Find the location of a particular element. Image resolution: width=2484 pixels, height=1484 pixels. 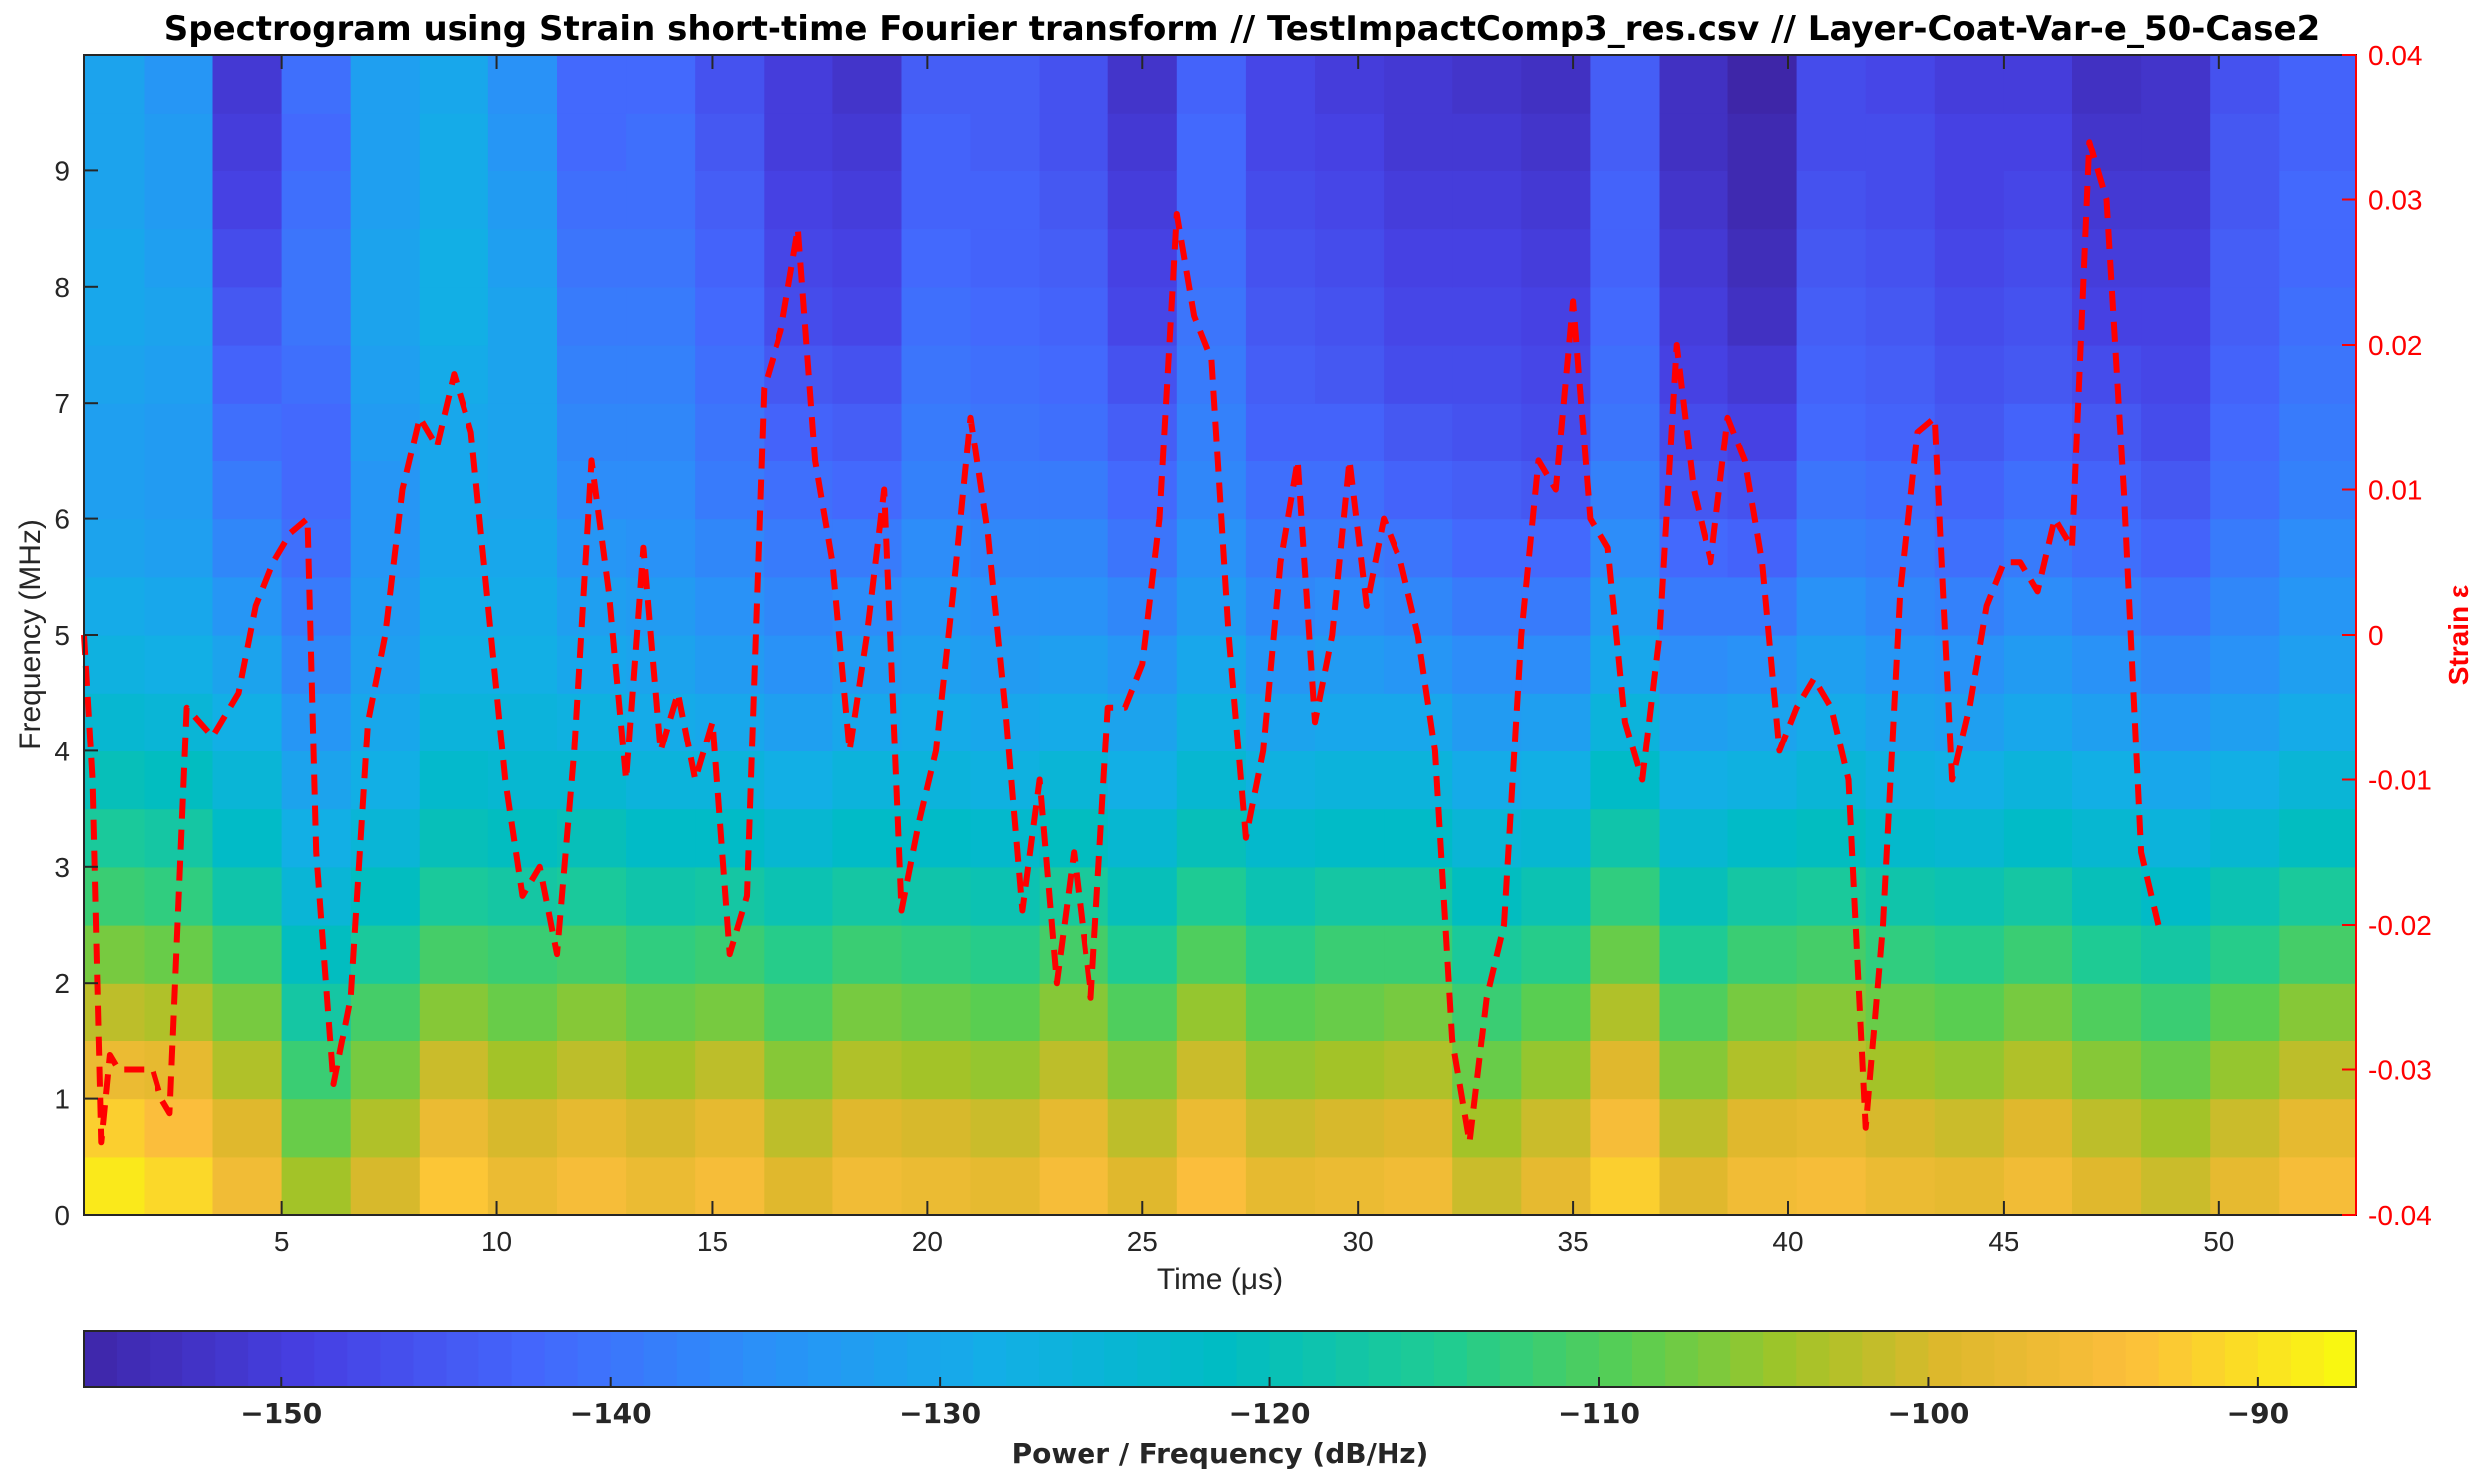

colorbar-frame is located at coordinates (1220, 1359).